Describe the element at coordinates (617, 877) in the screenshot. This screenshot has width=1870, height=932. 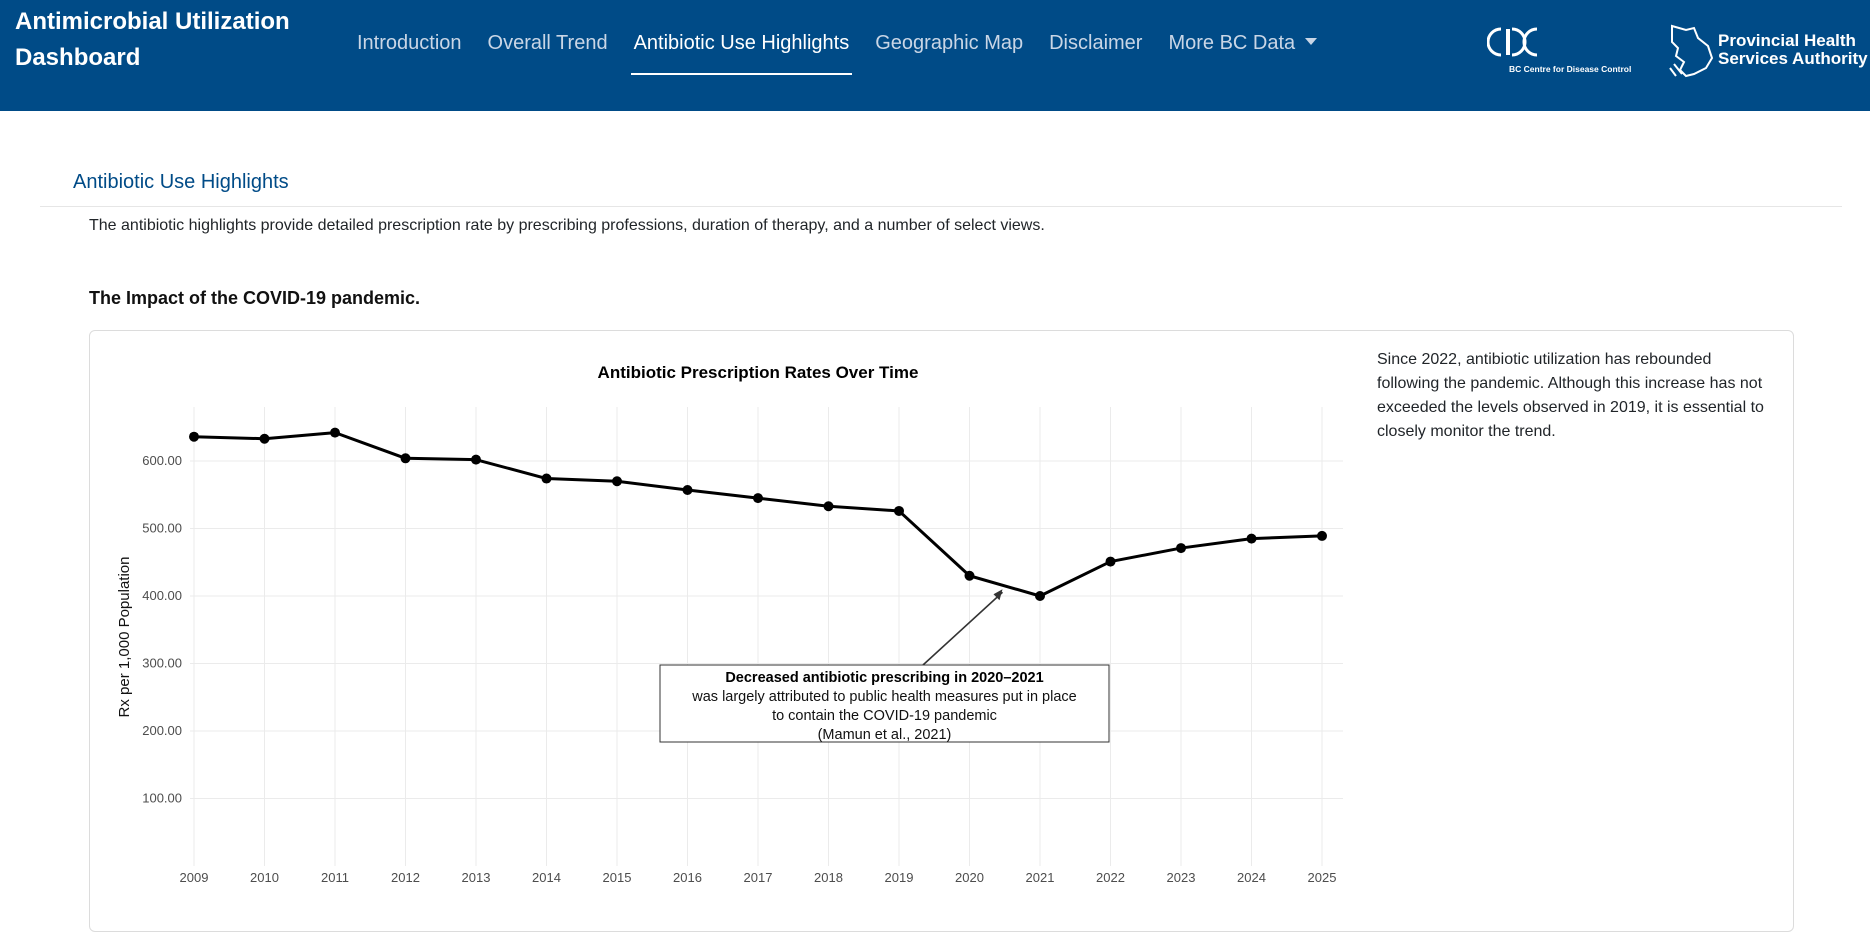
I see `x-tick-label: 2015` at that location.